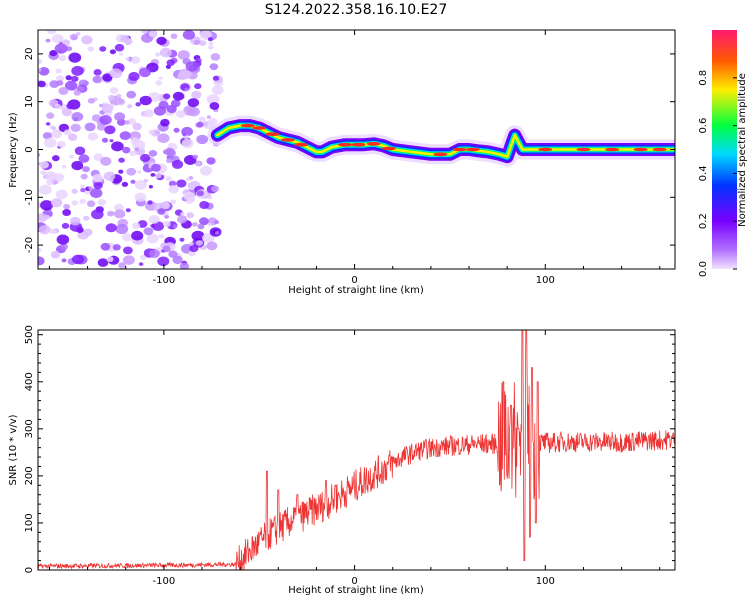 Image resolution: width=750 pixels, height=600 pixels. What do you see at coordinates (29, 334) in the screenshot?
I see `snr-y-tick-label: 500` at bounding box center [29, 334].